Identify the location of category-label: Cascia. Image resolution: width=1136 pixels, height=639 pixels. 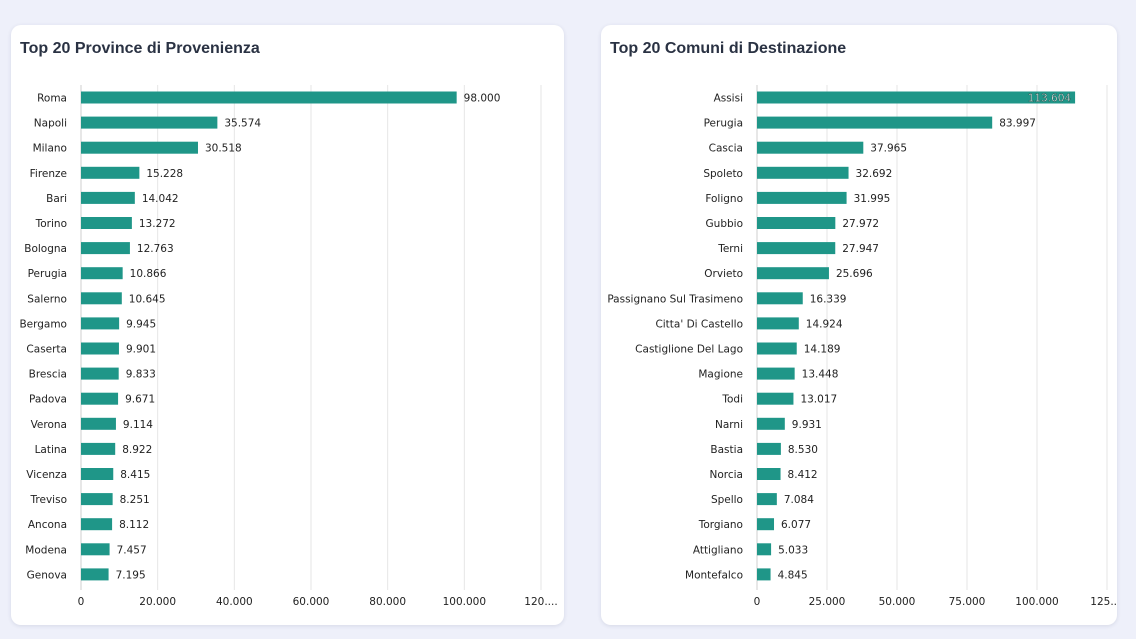
(726, 149).